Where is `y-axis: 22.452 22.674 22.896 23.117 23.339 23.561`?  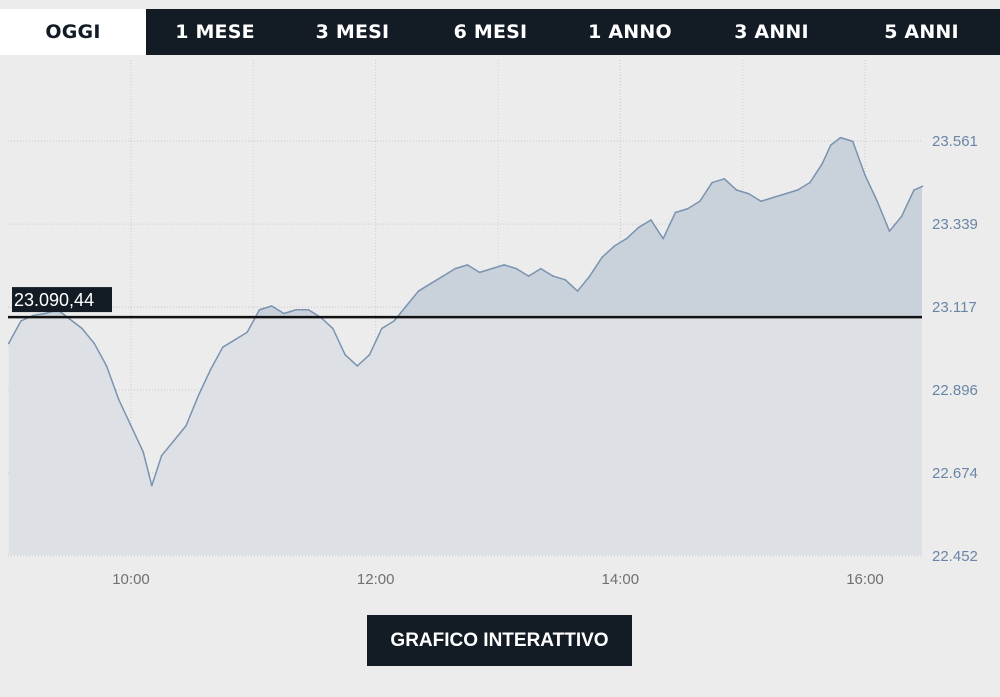
y-axis: 22.452 22.674 22.896 23.117 23.339 23.561 is located at coordinates (955, 349).